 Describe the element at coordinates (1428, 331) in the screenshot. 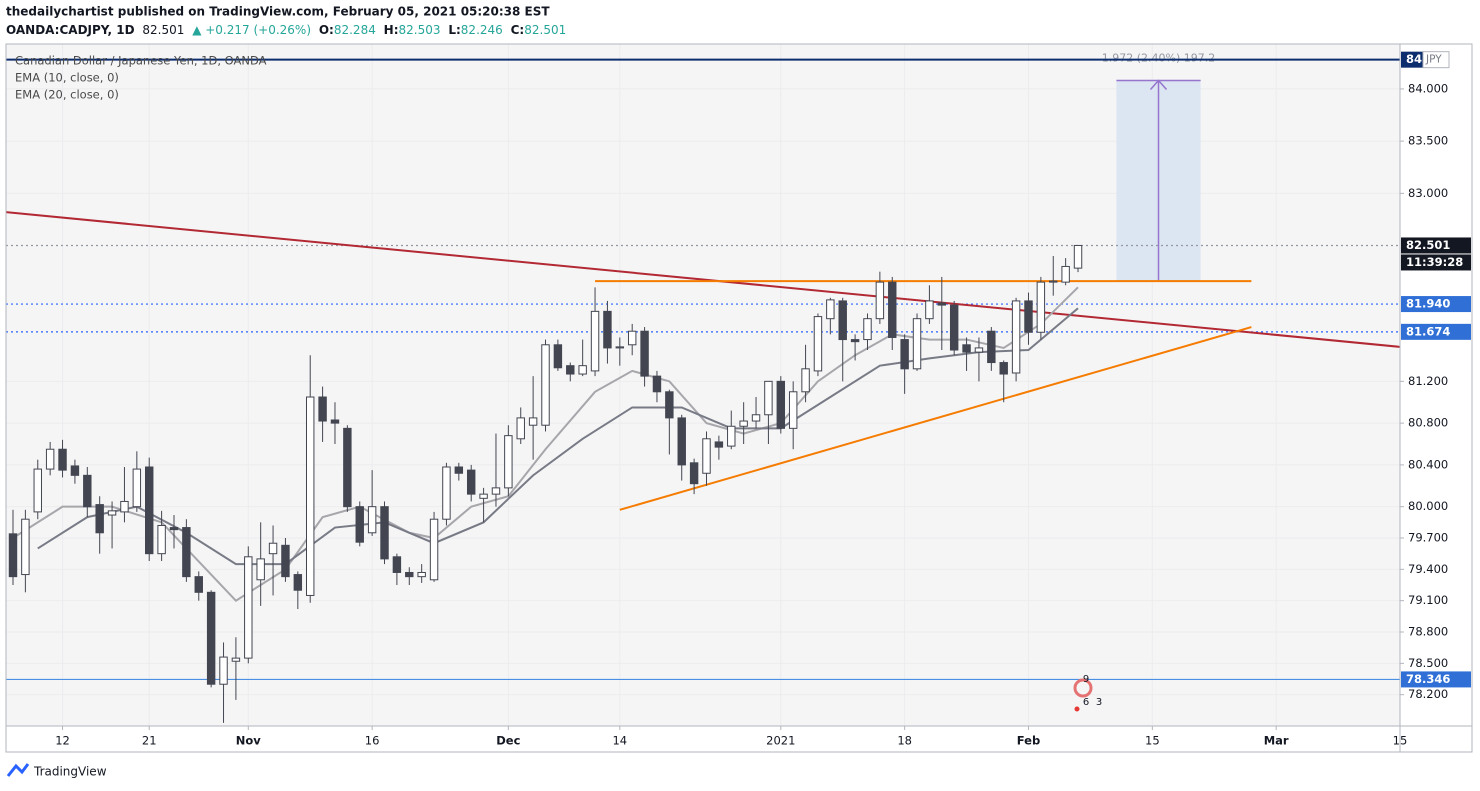

I see `price-label: 81.674` at that location.